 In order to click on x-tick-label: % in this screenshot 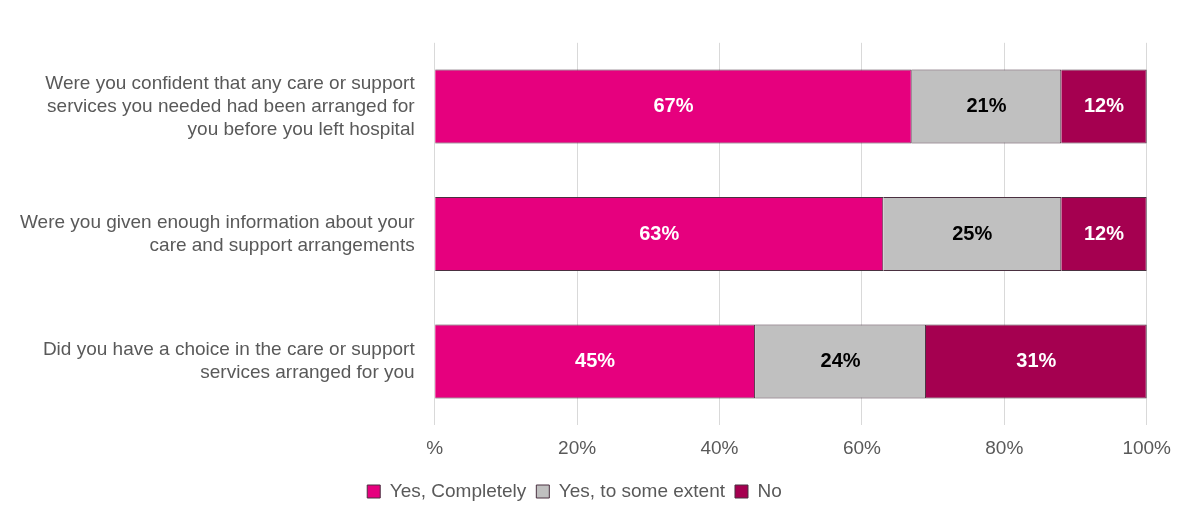, I will do `click(435, 447)`.